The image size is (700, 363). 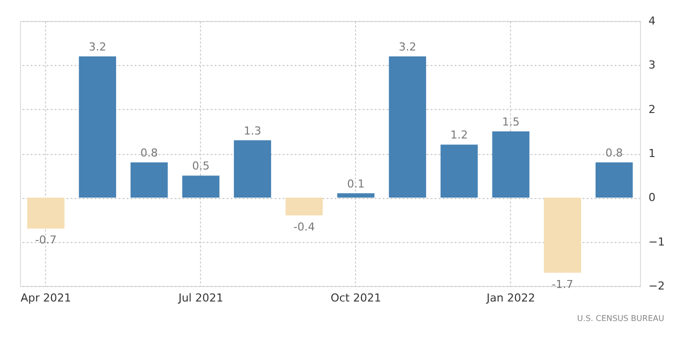 I want to click on x-tick-label: Apr 2021, so click(x=46, y=298).